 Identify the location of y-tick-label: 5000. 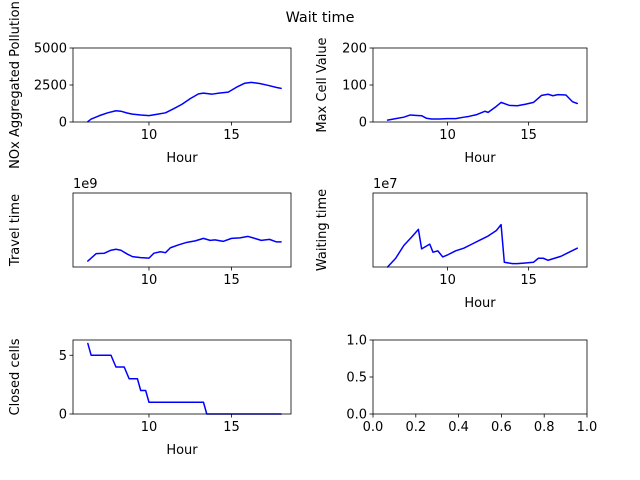
(50, 49).